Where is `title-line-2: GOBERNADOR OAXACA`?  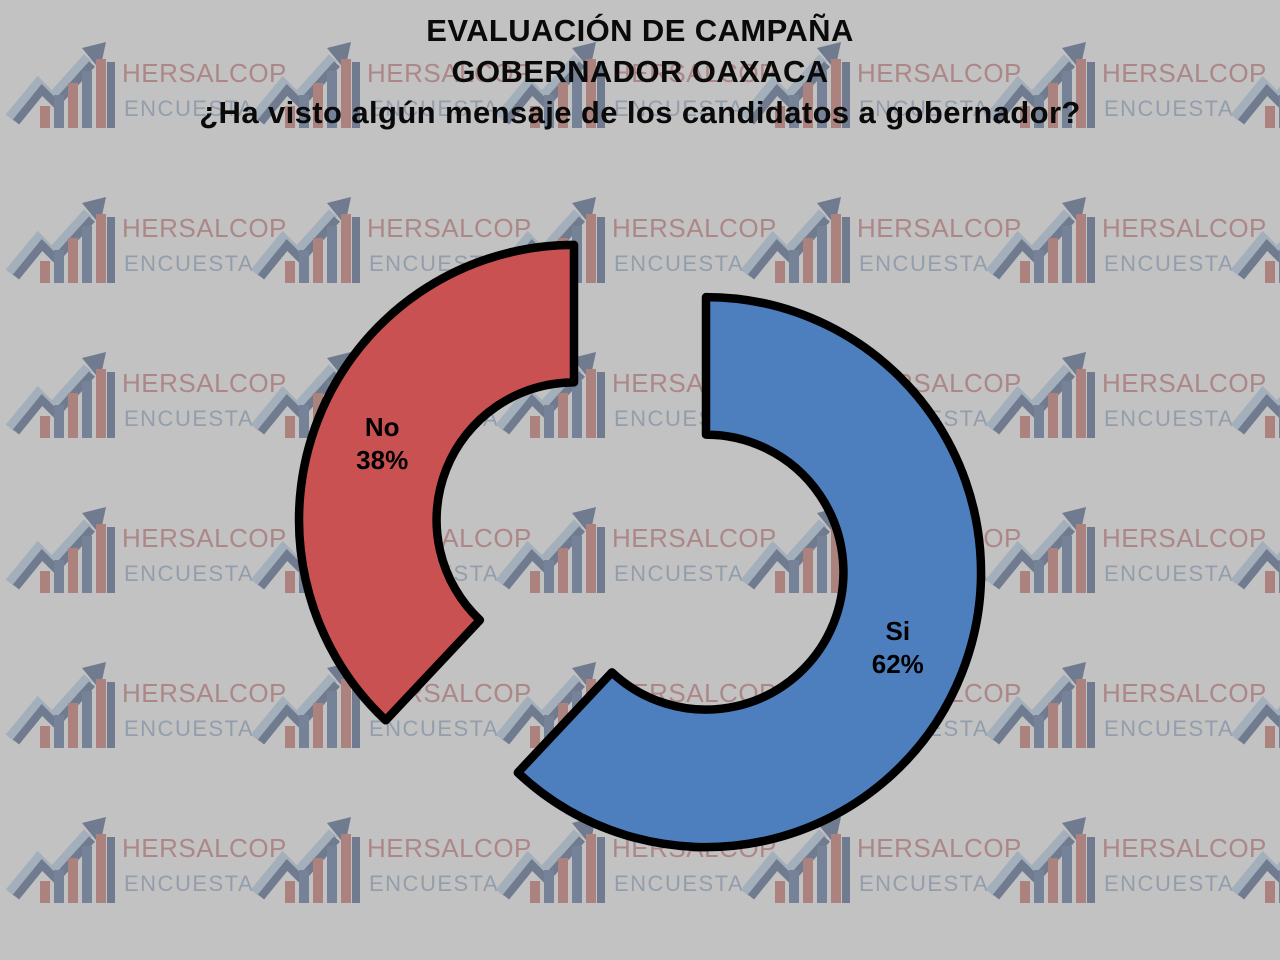
title-line-2: GOBERNADOR OAXACA is located at coordinates (640, 71).